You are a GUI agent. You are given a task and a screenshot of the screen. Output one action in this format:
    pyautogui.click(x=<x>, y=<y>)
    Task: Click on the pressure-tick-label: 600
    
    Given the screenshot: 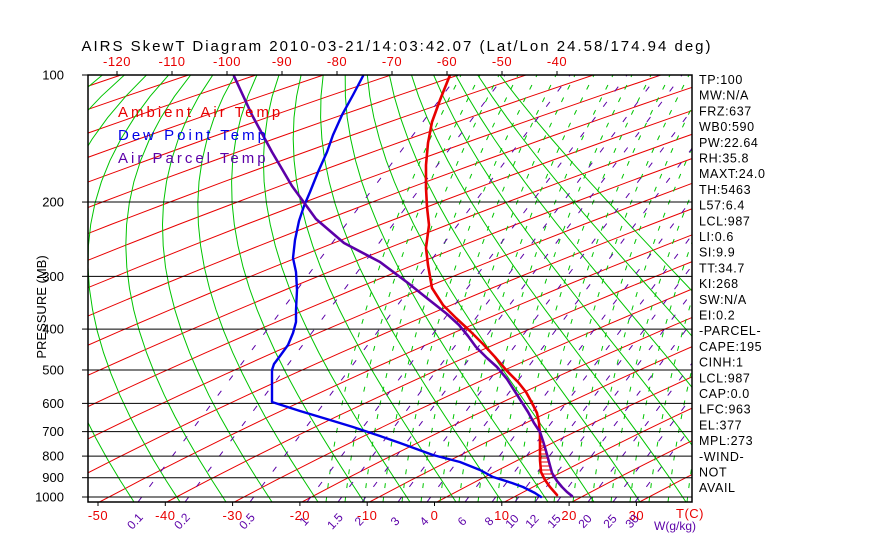 What is the action you would take?
    pyautogui.click(x=53, y=403)
    